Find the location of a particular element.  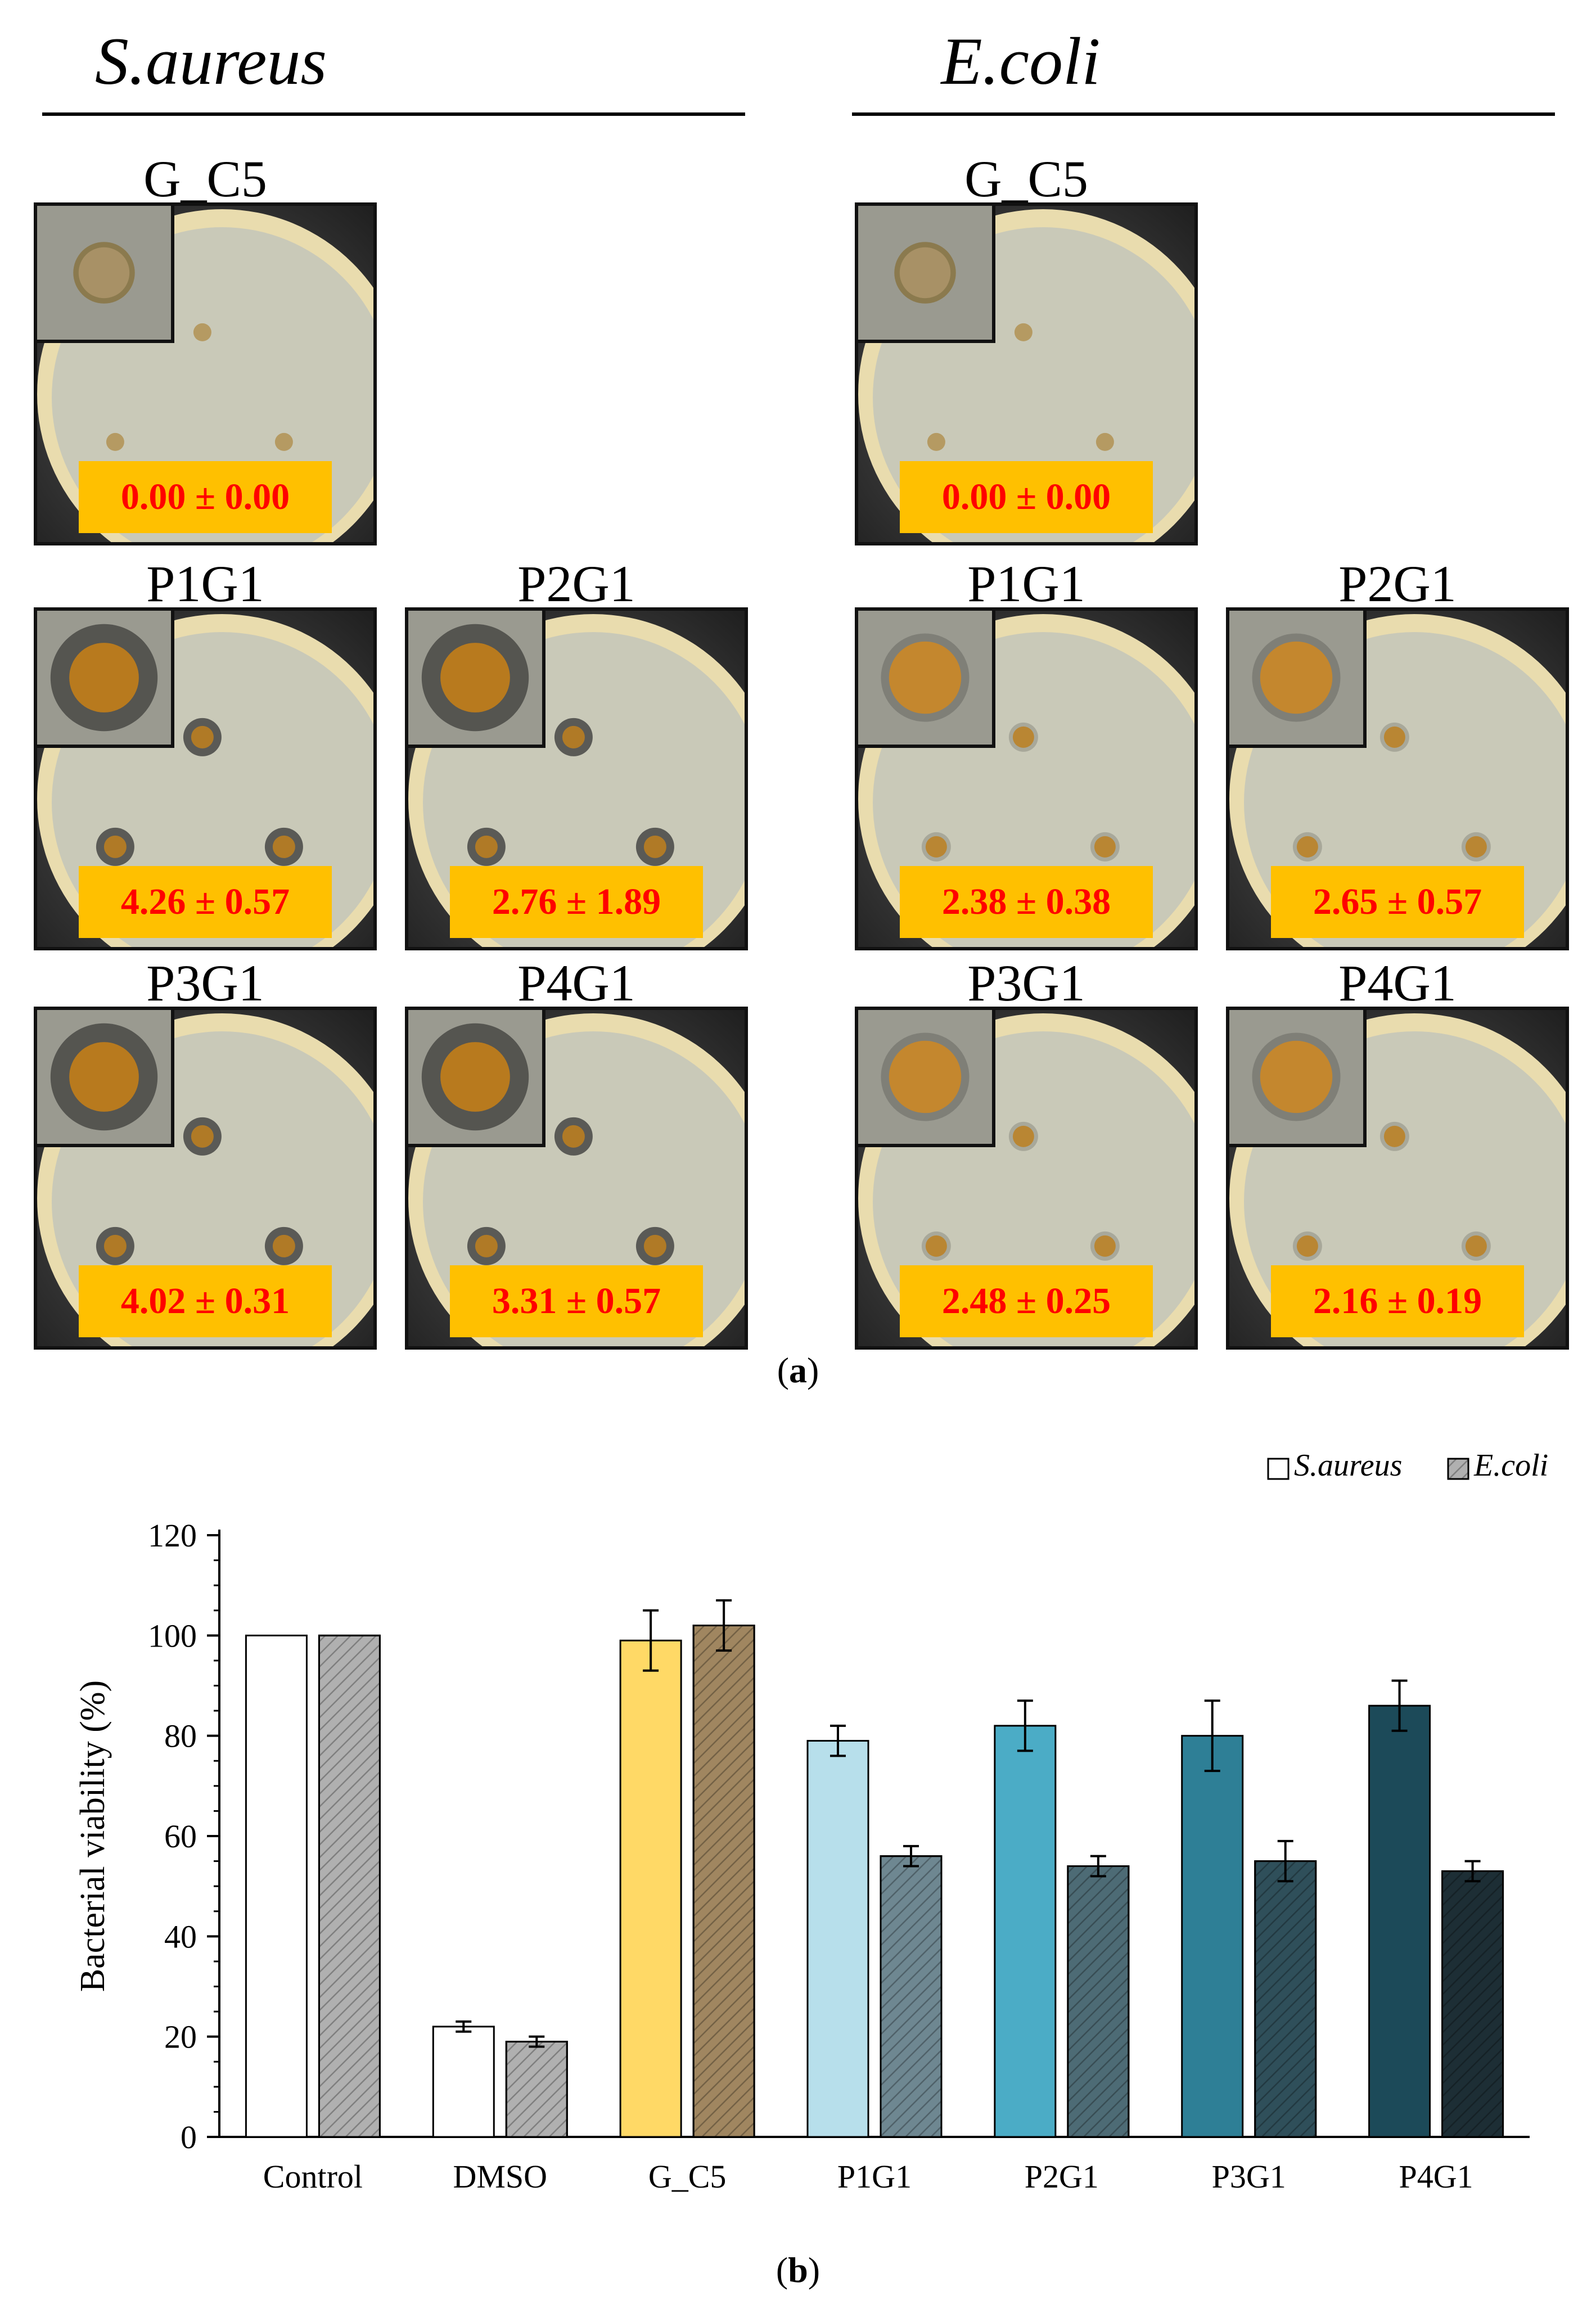

inhibition-zone-value: 4.26 ± 0.57 is located at coordinates (205, 902).